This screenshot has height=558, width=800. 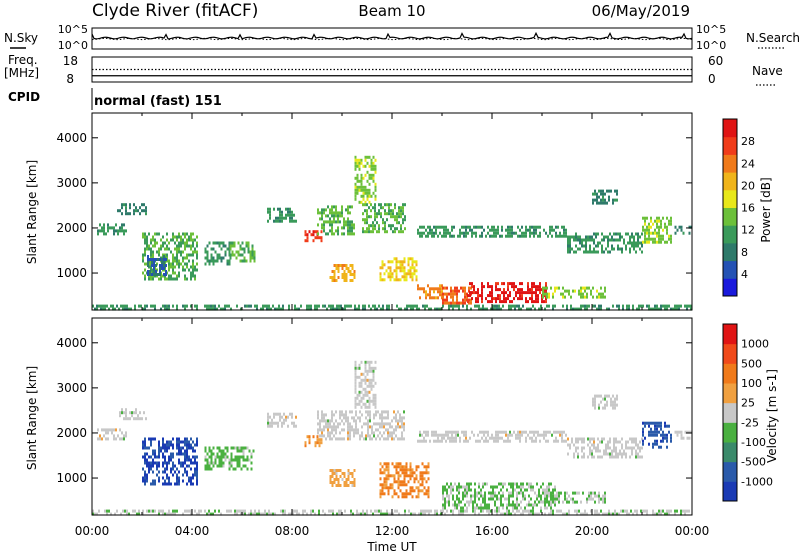 What do you see at coordinates (757, 481) in the screenshot?
I see `velocity-colorbar-tick-label: -1000` at bounding box center [757, 481].